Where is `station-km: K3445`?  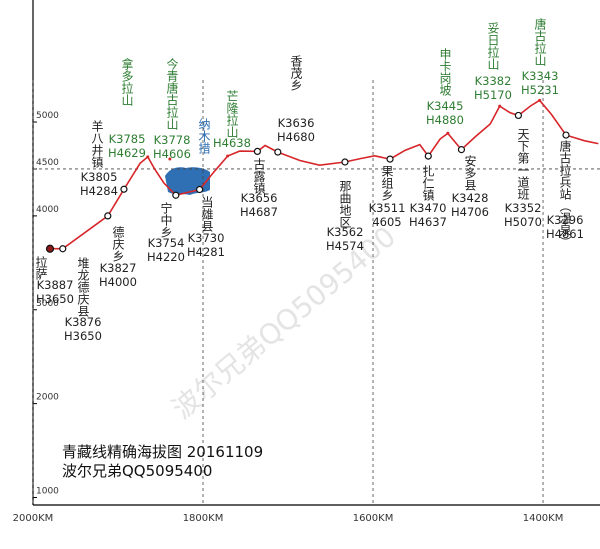
station-km: K3445 is located at coordinates (445, 106).